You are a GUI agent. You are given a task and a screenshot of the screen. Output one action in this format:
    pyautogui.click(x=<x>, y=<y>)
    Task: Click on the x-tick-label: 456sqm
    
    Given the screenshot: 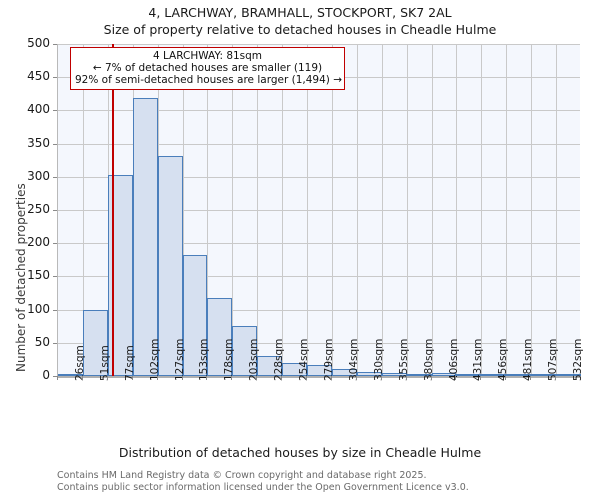 What is the action you would take?
    pyautogui.click(x=503, y=359)
    